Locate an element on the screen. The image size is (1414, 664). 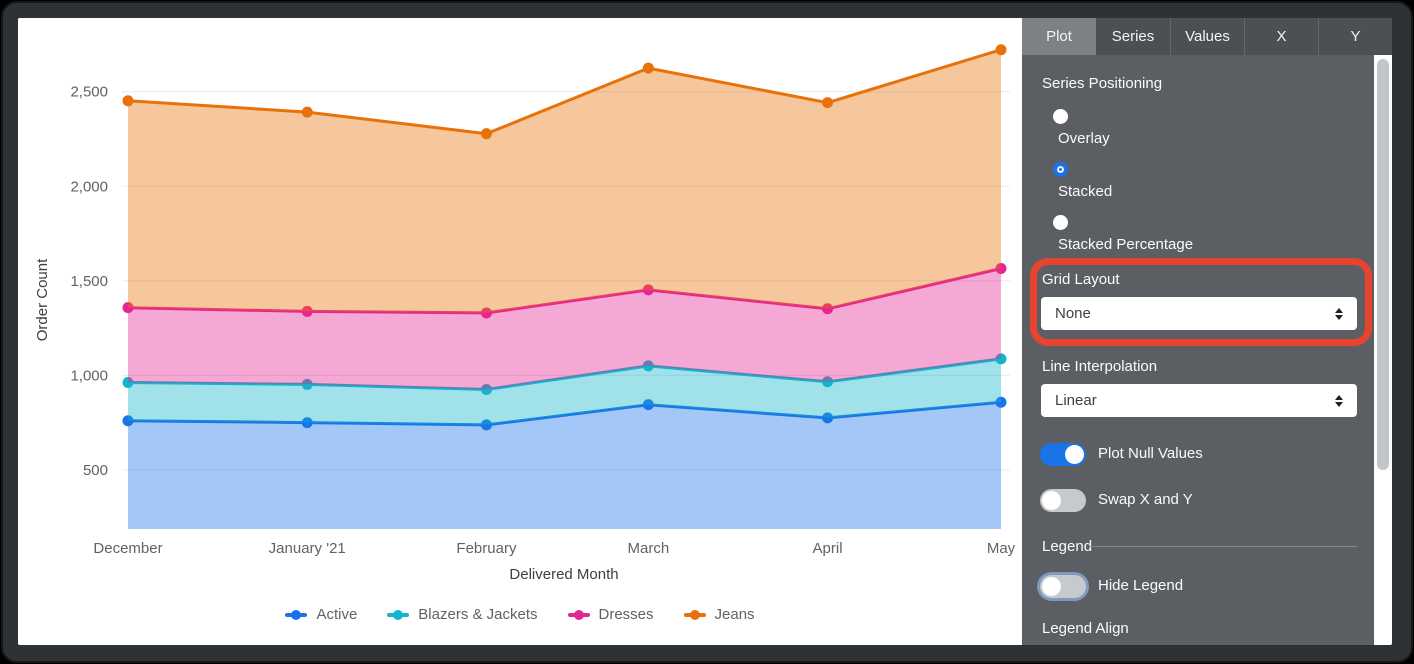
hide-legend-toggle is located at coordinates (1063, 586).